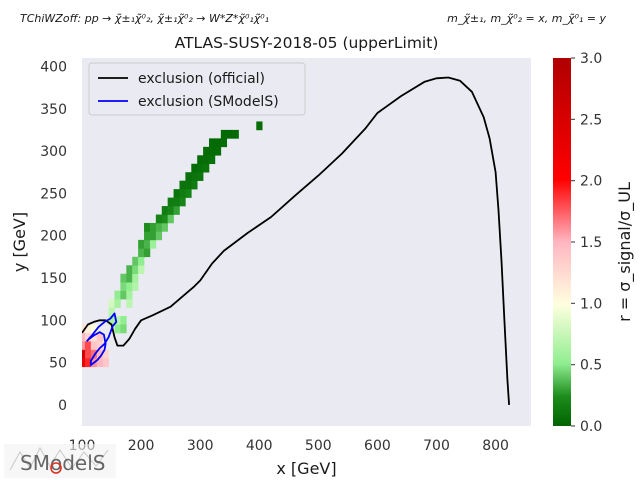 This screenshot has width=640, height=480. Describe the element at coordinates (172, 244) in the screenshot. I see `heatmap-cells` at that location.